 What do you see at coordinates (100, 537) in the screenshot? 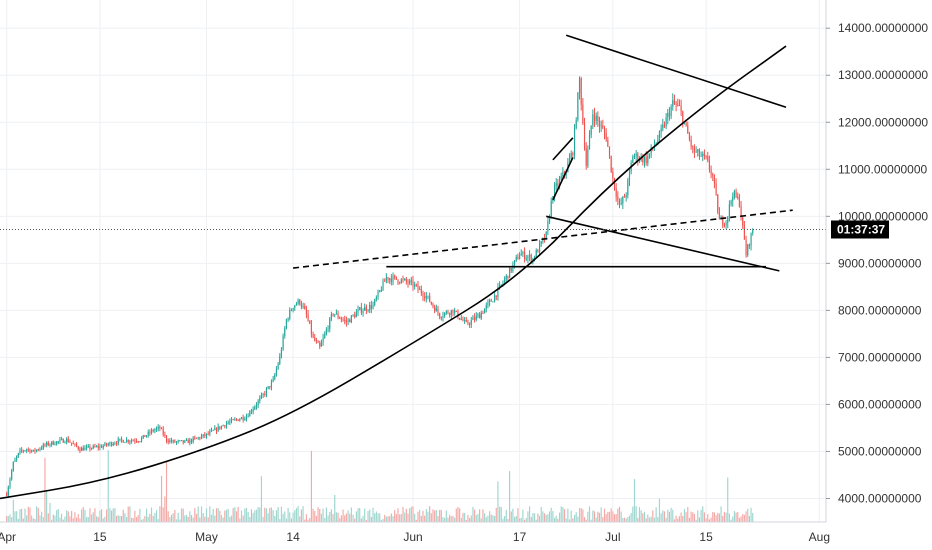
I see `x-tick-label: 15` at bounding box center [100, 537].